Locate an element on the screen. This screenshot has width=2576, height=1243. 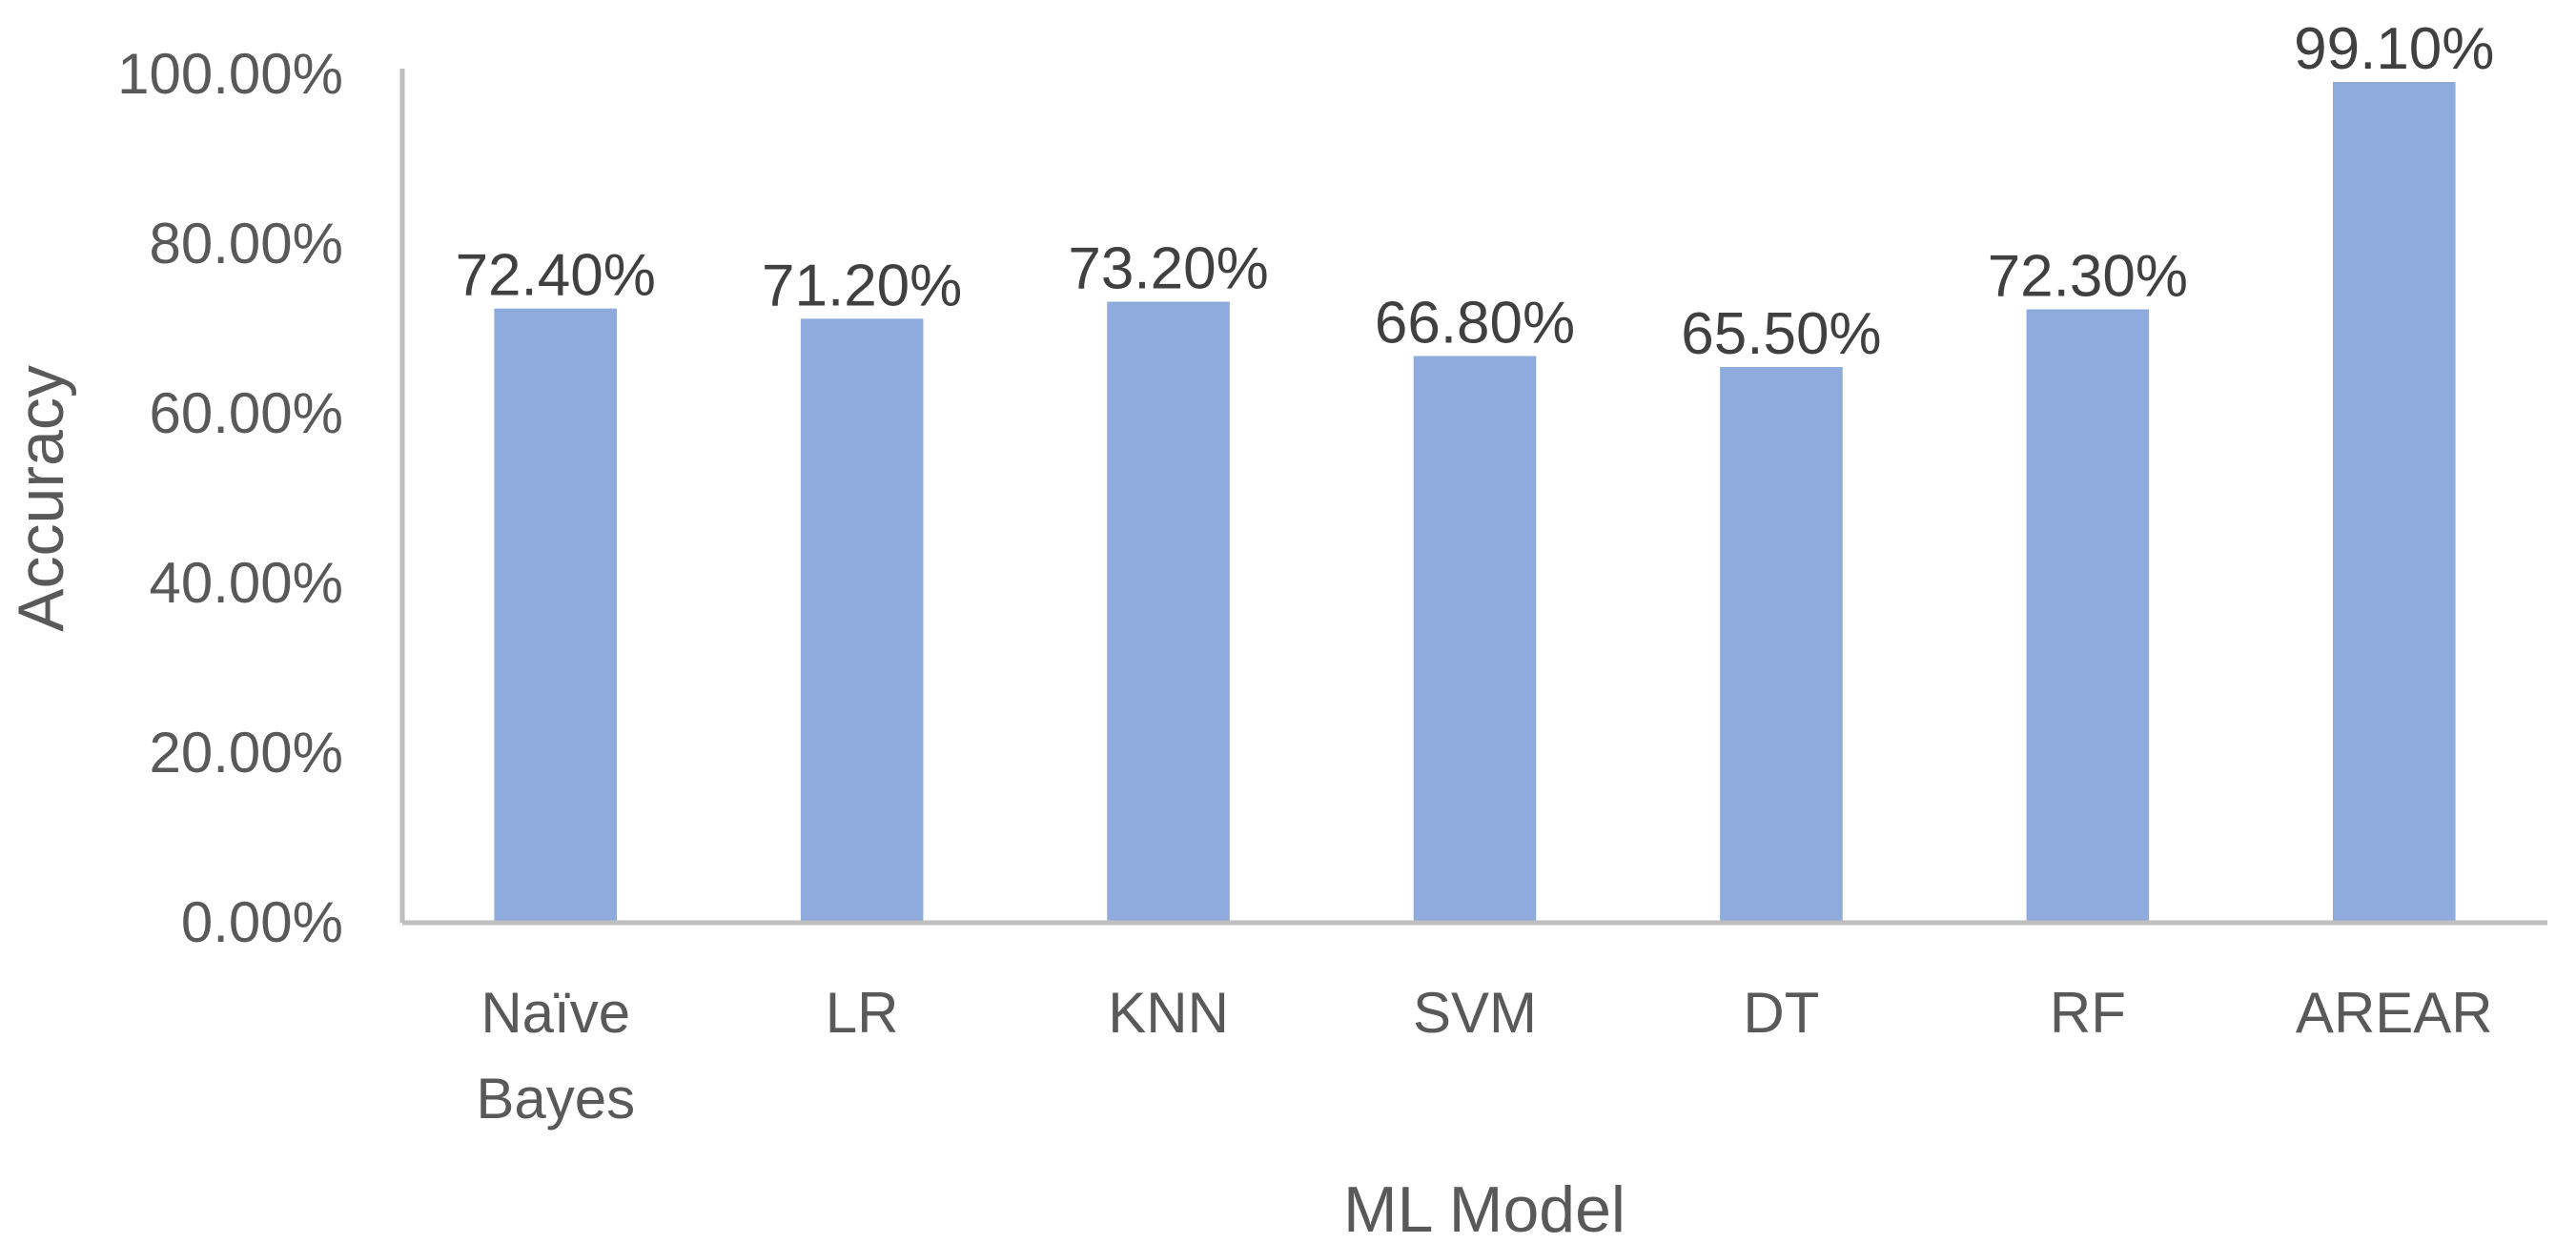
x-category-label: KNN is located at coordinates (1168, 1013).